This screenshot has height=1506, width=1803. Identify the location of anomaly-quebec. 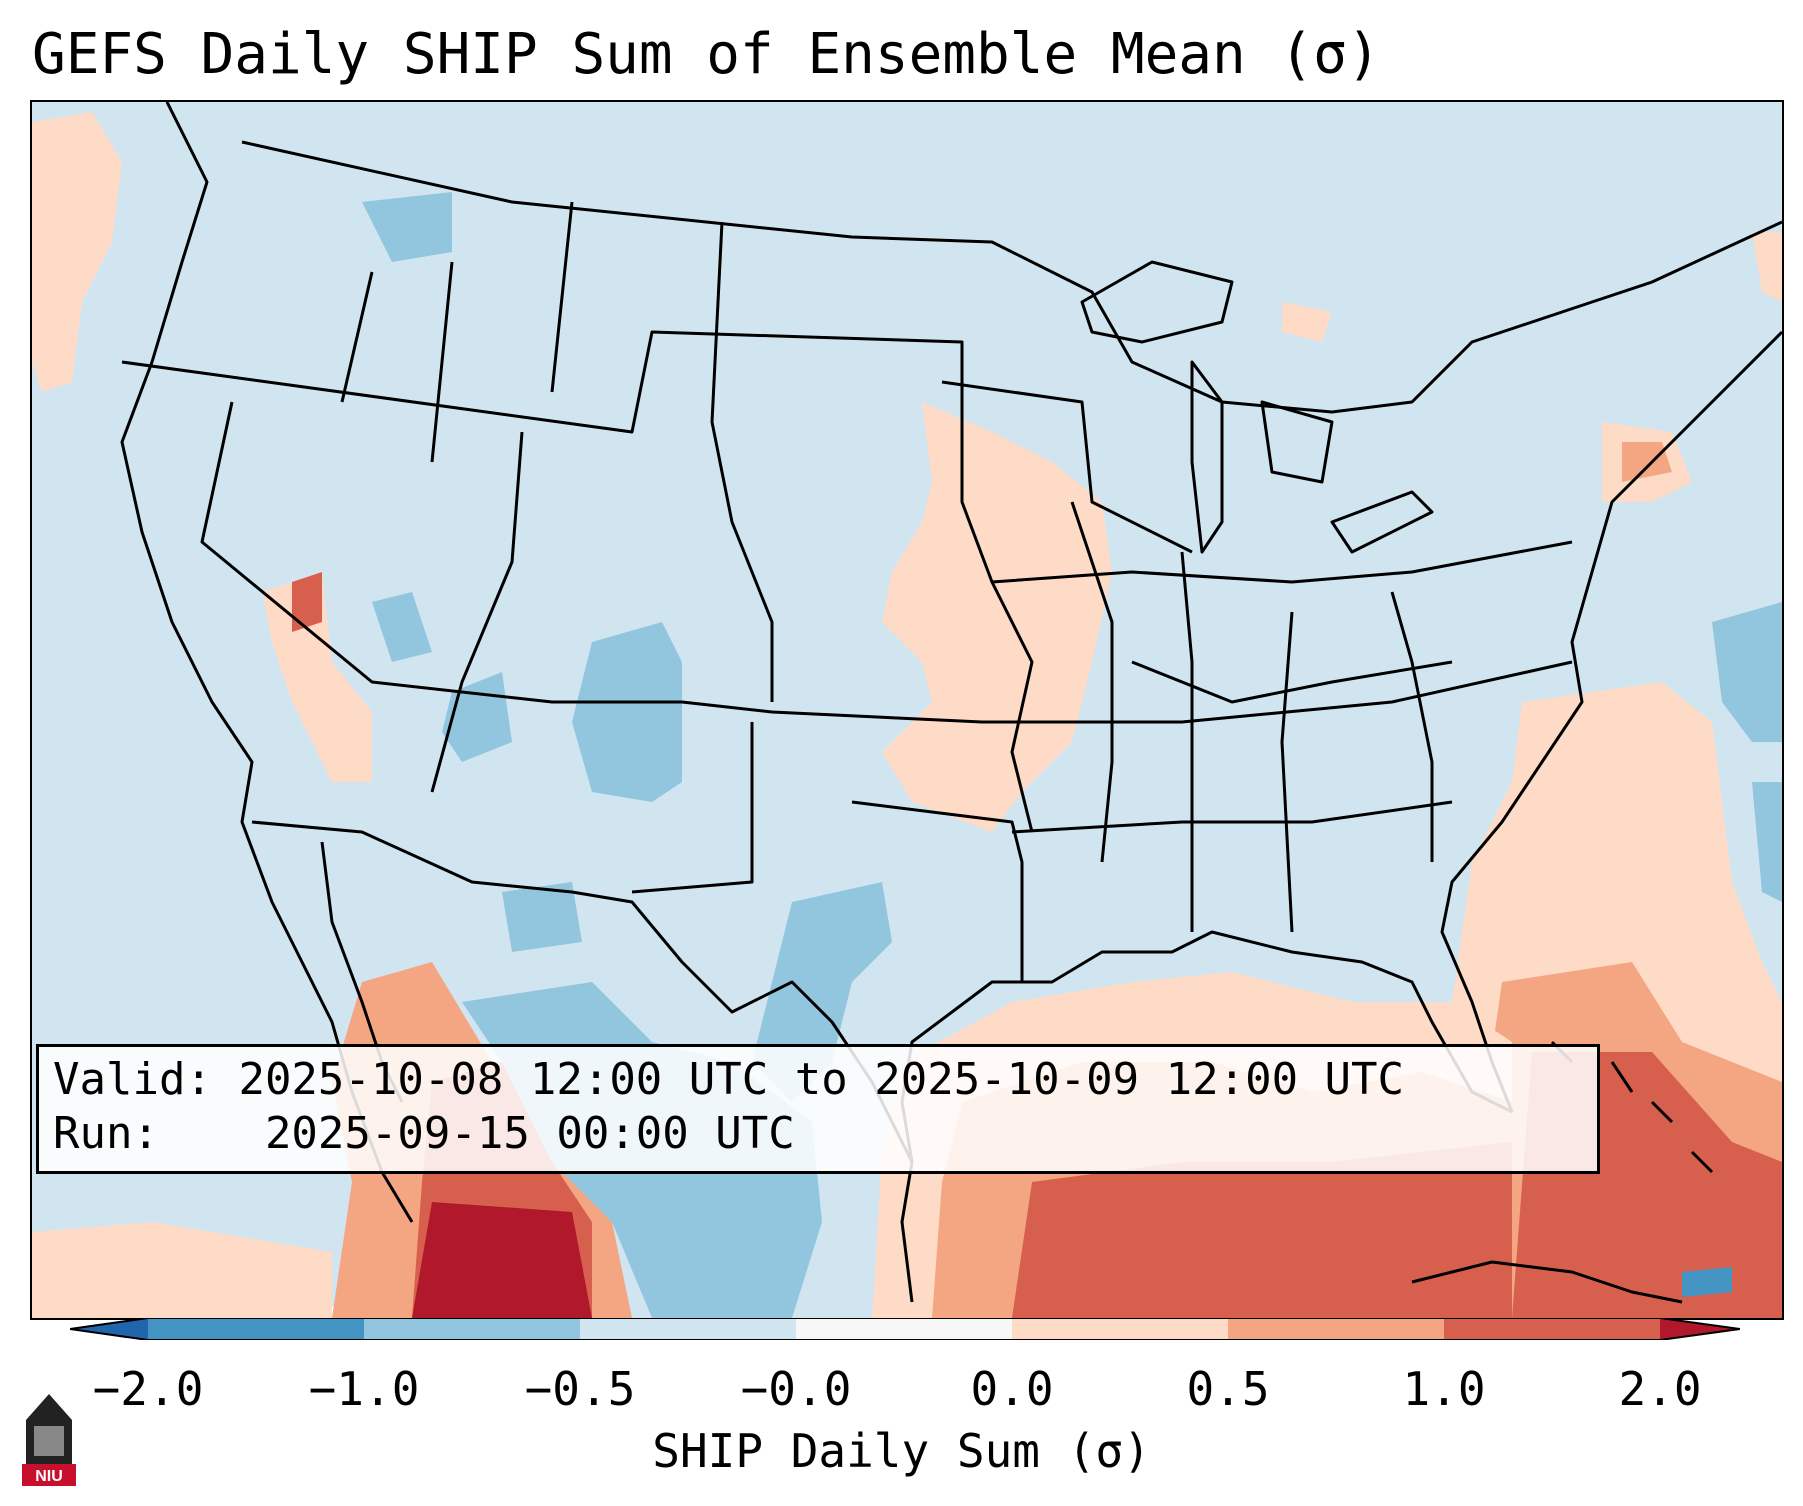
(1307, 322).